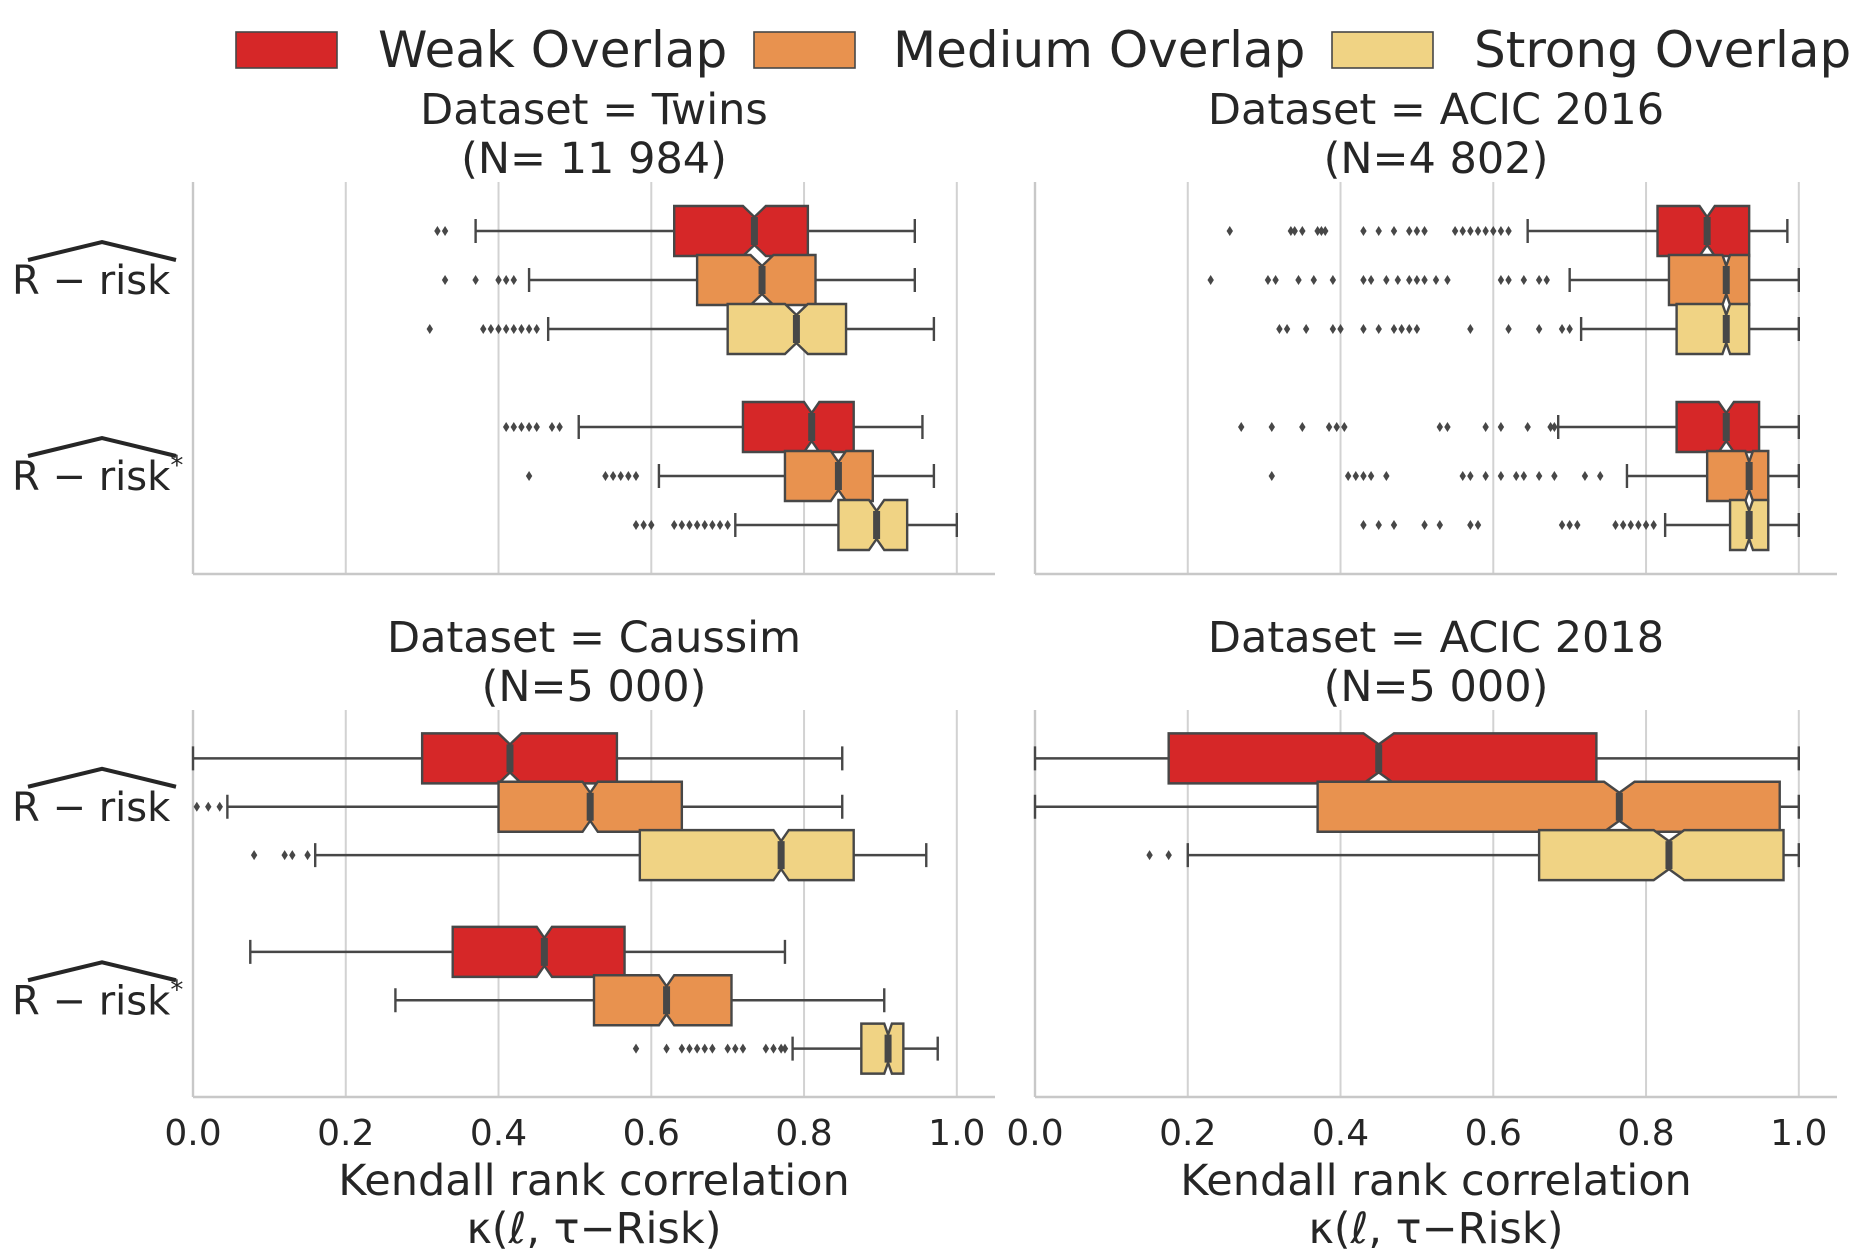 The height and width of the screenshot is (1260, 1873). I want to click on x-tick-label: 0.2, so click(1187, 1133).